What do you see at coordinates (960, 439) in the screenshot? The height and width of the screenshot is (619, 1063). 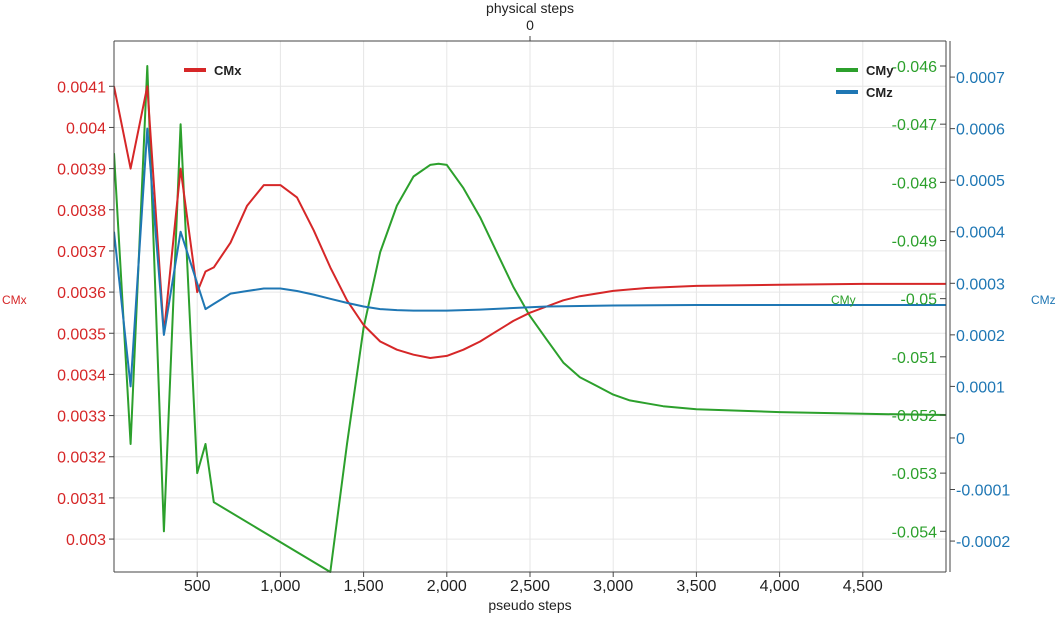 I see `cmz-tick-label: 0` at bounding box center [960, 439].